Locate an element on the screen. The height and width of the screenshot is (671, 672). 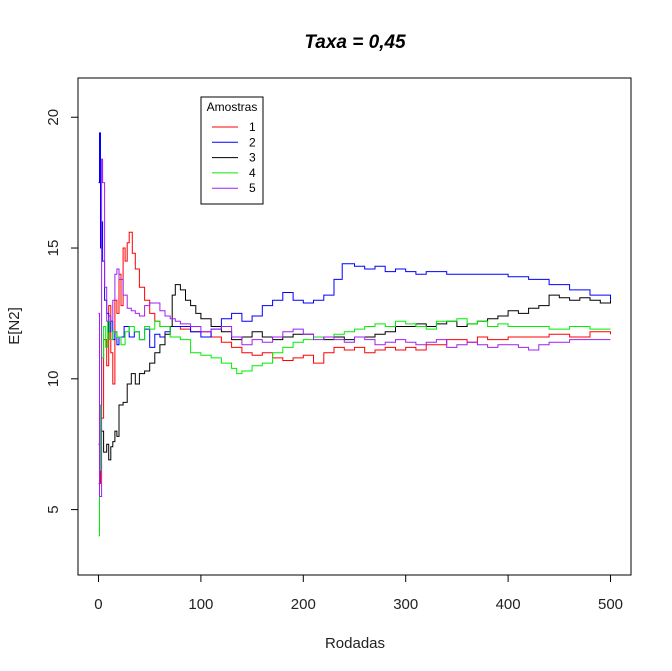
y-tick-label: 5 is located at coordinates (53, 509).